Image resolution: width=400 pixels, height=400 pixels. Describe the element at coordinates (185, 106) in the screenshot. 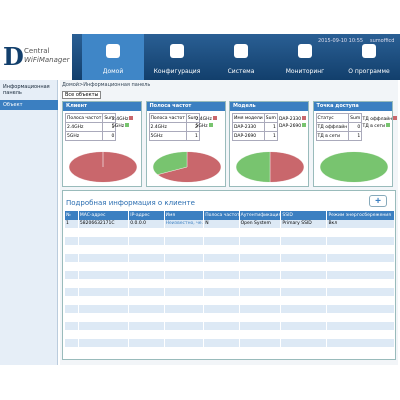

I see `card-title: Полоса частот` at that location.